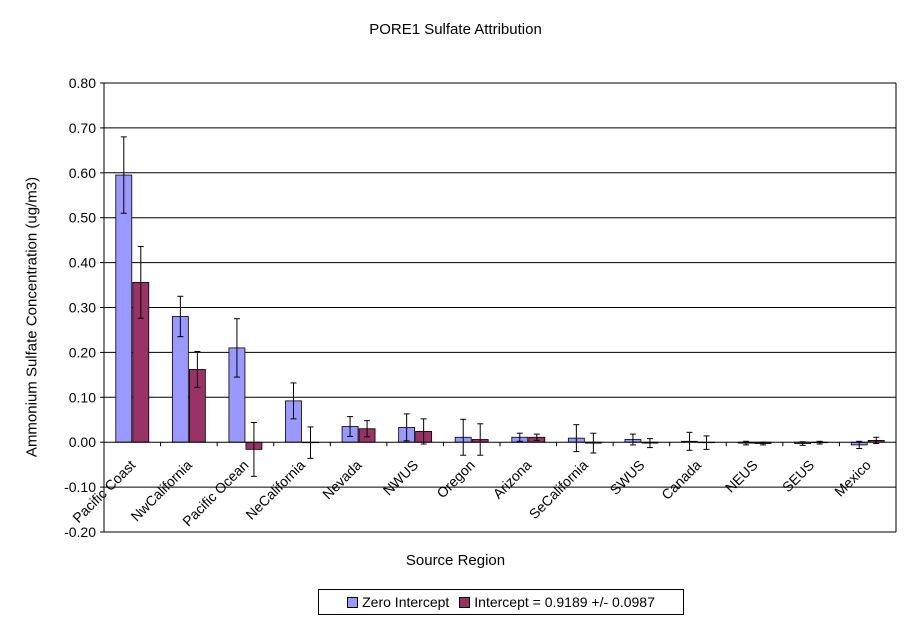 The width and height of the screenshot is (911, 623). I want to click on x-tick-label: SEUS, so click(798, 476).